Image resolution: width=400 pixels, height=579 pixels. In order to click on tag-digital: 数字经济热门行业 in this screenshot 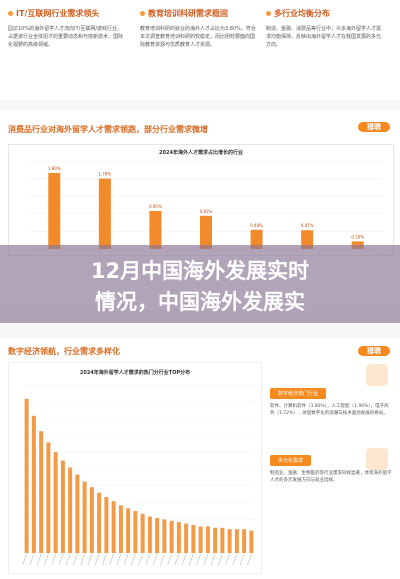, I will do `click(298, 393)`.